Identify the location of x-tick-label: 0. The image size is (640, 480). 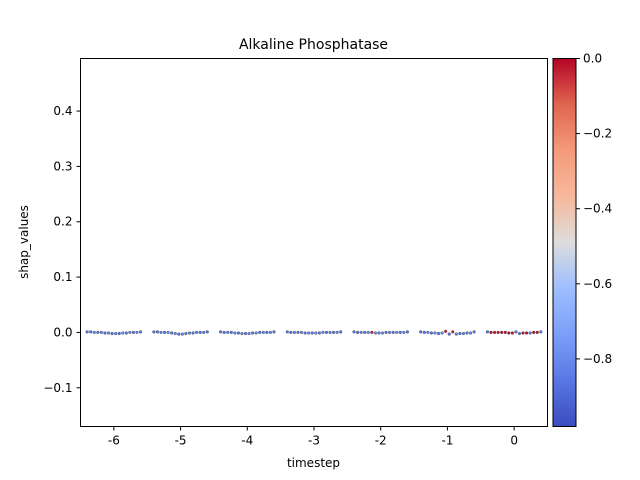
(514, 441).